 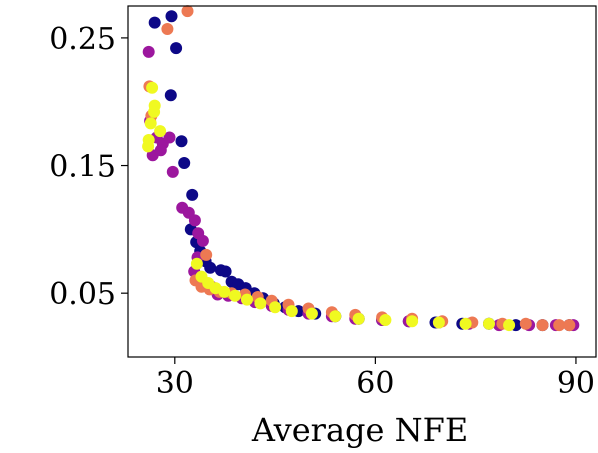 I want to click on x-tick-label-2: 90, so click(x=576, y=383).